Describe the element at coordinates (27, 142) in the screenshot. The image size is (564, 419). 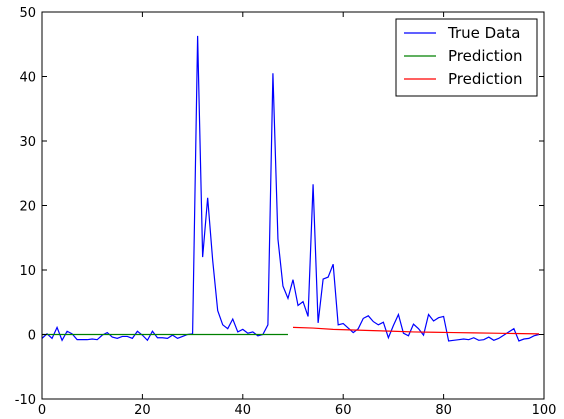
I see `y-tick-label: 30` at that location.